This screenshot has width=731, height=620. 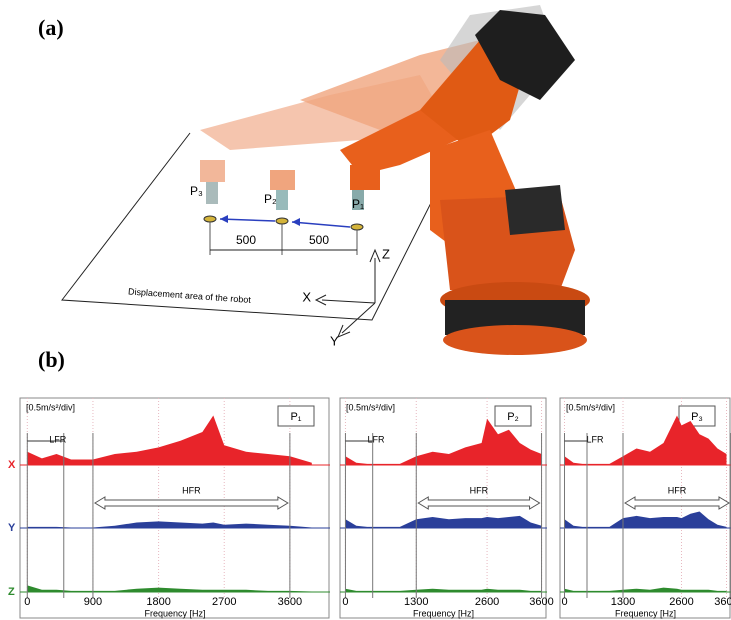 I want to click on x-tick-label: 1800, so click(x=158, y=602).